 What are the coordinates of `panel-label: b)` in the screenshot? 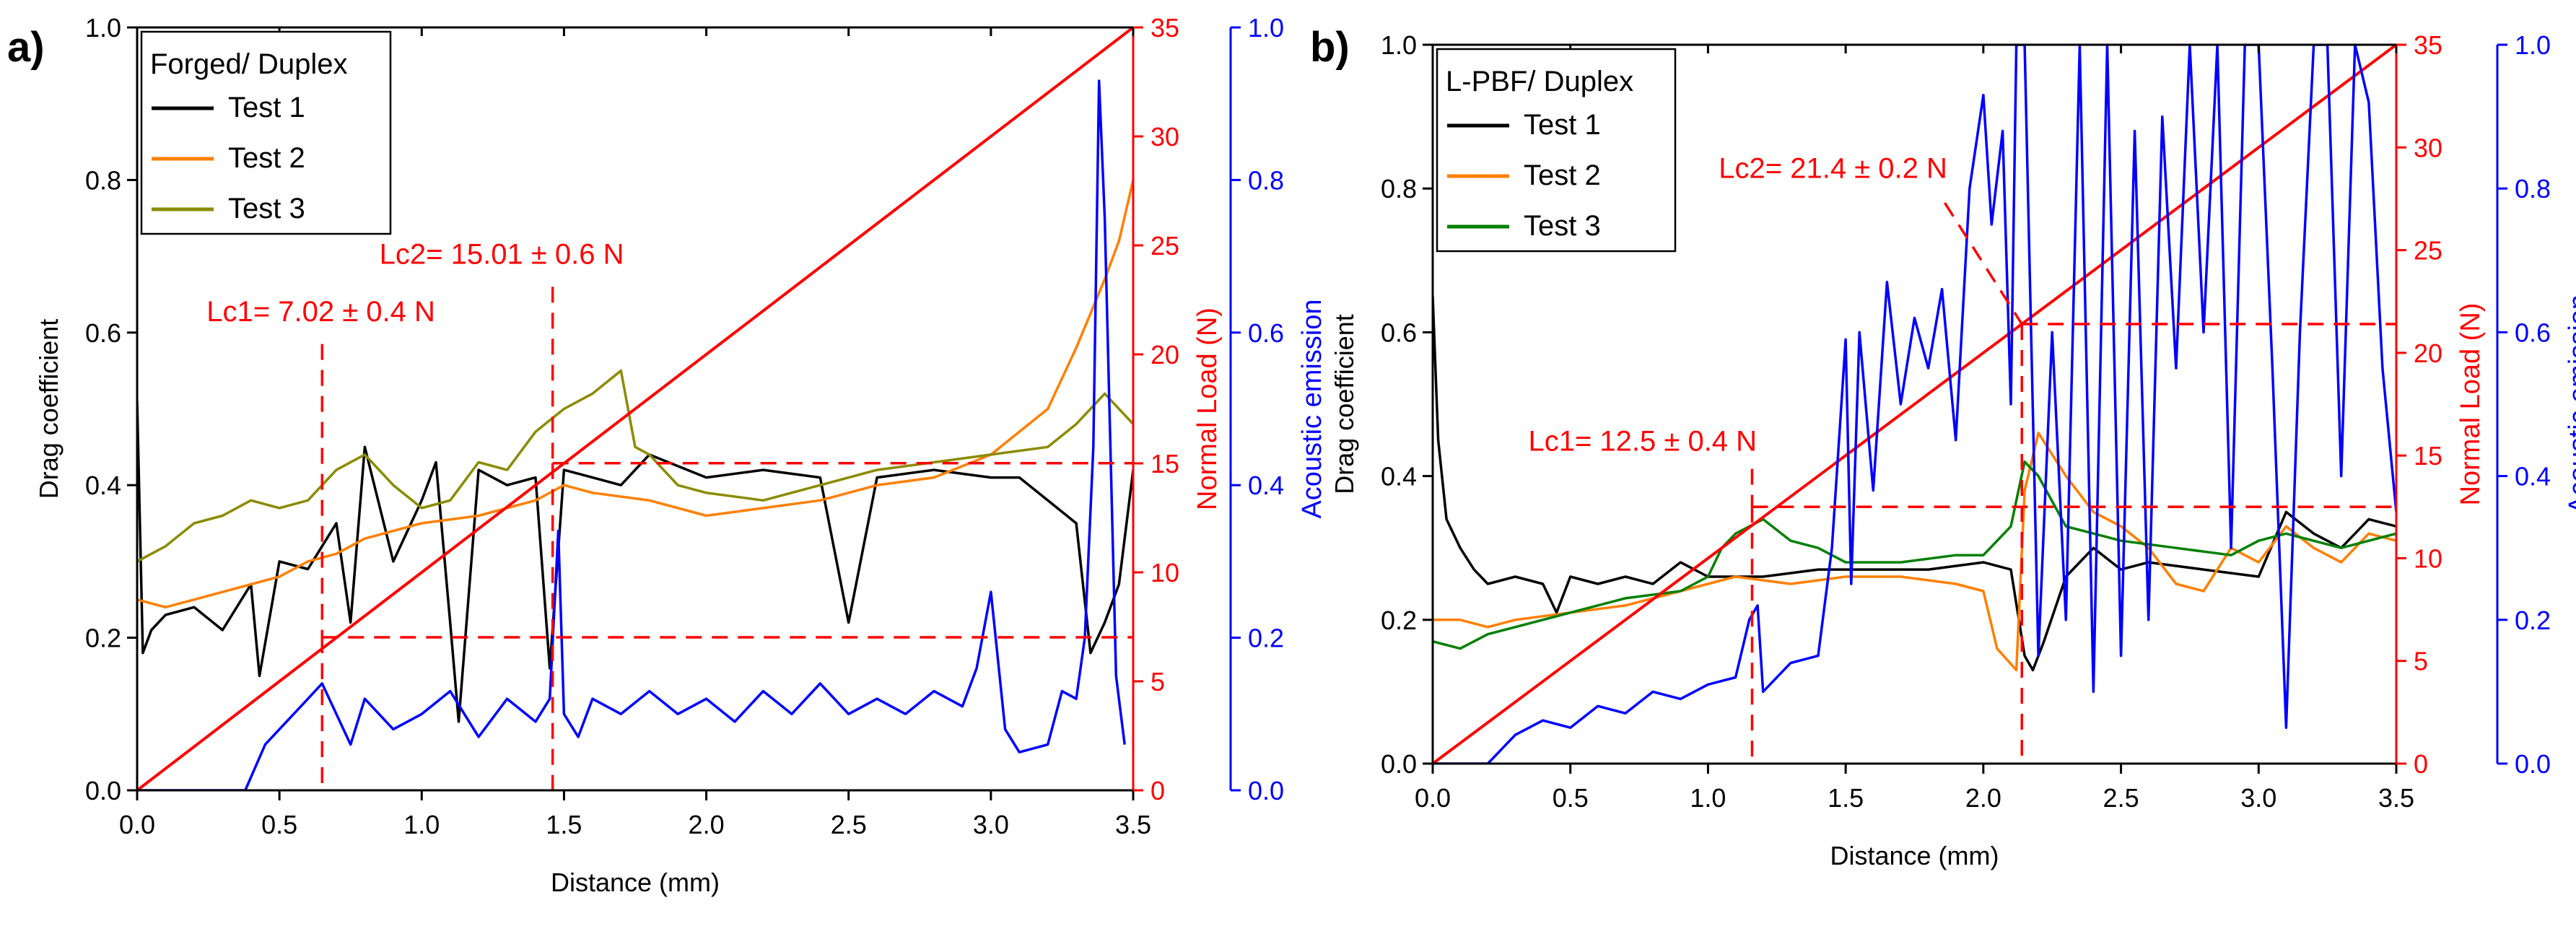 It's located at (1330, 48).